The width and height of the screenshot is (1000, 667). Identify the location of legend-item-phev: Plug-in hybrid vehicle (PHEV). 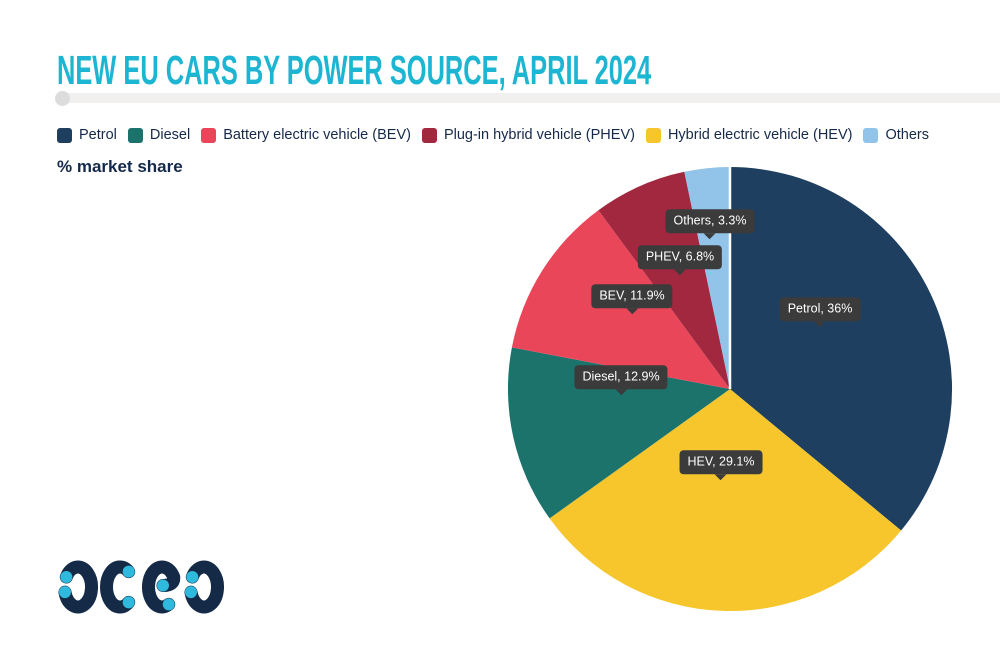
(528, 135).